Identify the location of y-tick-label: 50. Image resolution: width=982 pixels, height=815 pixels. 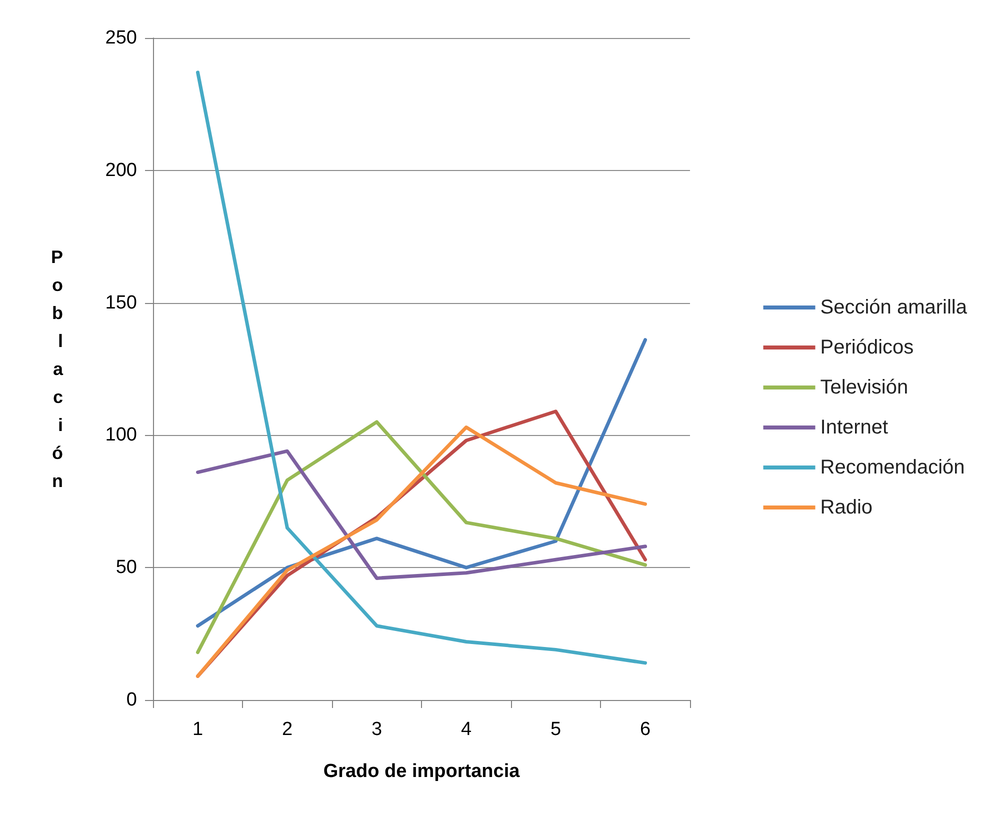
(126, 567).